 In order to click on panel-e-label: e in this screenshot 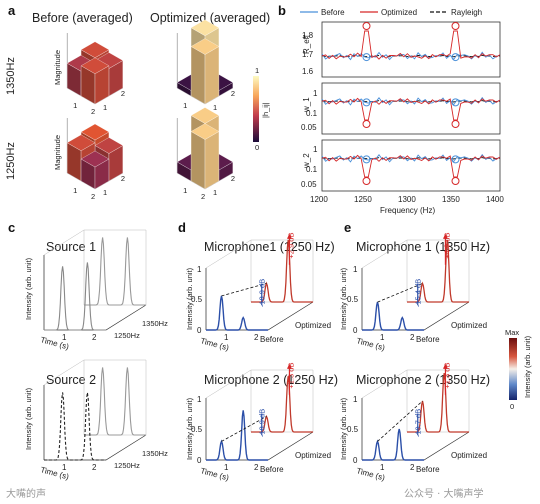, I will do `click(347, 227)`.